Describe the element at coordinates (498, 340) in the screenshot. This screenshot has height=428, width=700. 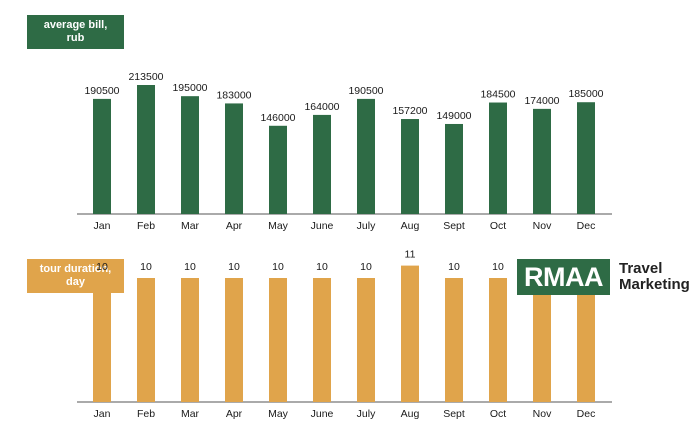
I see `duration-bar-oct` at that location.